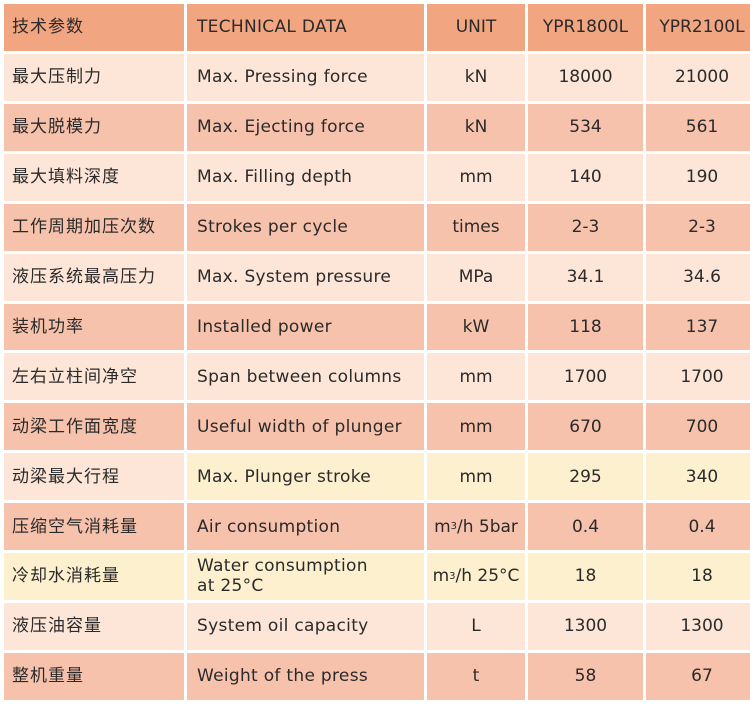  I want to click on value-model-1: 534, so click(585, 127).